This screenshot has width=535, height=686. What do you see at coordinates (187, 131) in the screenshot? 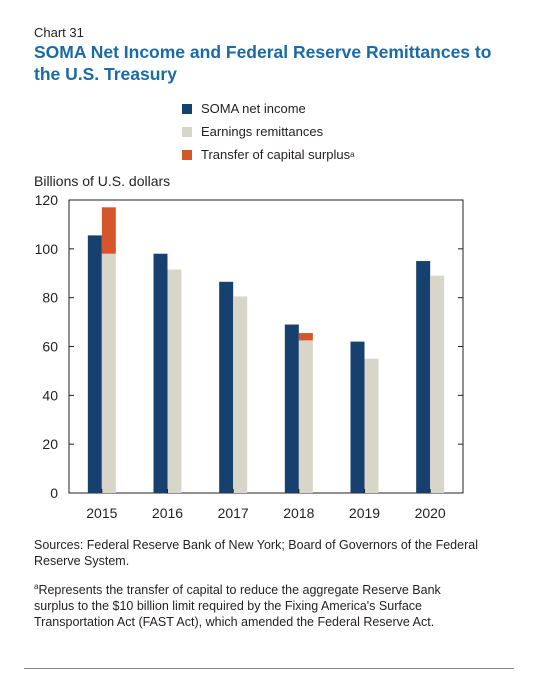
I see `legend-swatch-earnings` at bounding box center [187, 131].